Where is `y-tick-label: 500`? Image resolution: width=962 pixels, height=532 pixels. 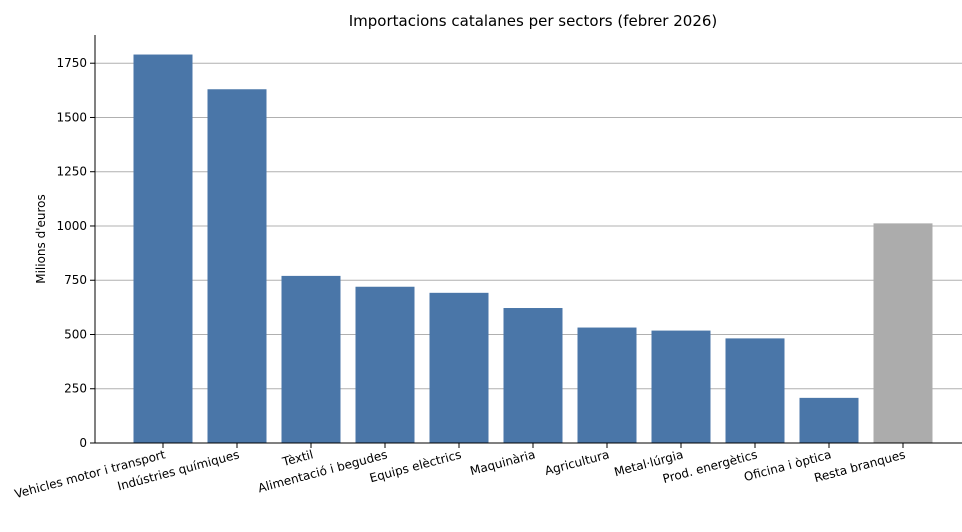 y-tick-label: 500 is located at coordinates (75, 334).